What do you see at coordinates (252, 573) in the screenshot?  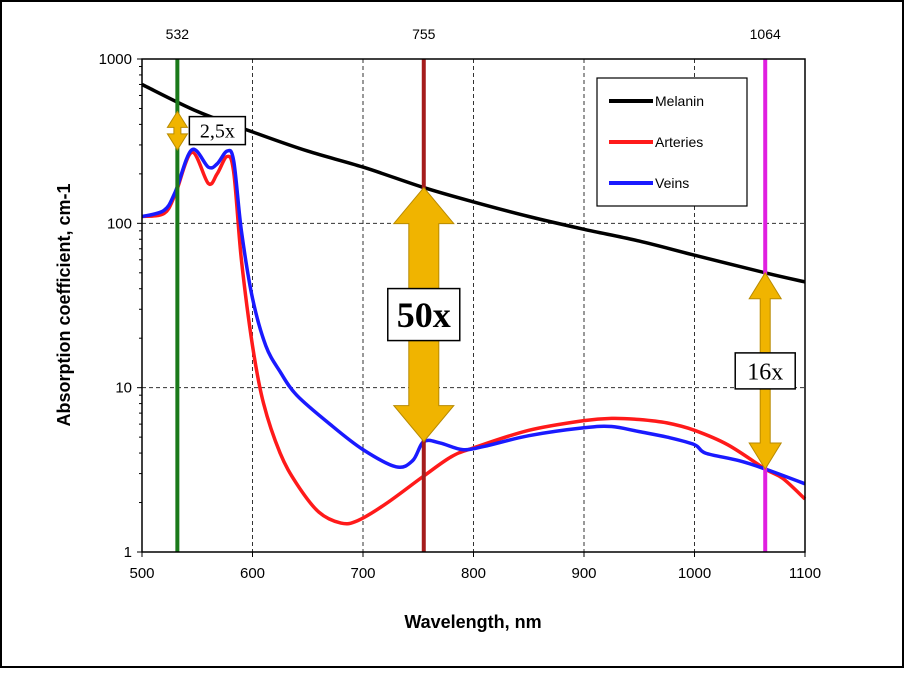 I see `x-tick-label: 600` at bounding box center [252, 573].